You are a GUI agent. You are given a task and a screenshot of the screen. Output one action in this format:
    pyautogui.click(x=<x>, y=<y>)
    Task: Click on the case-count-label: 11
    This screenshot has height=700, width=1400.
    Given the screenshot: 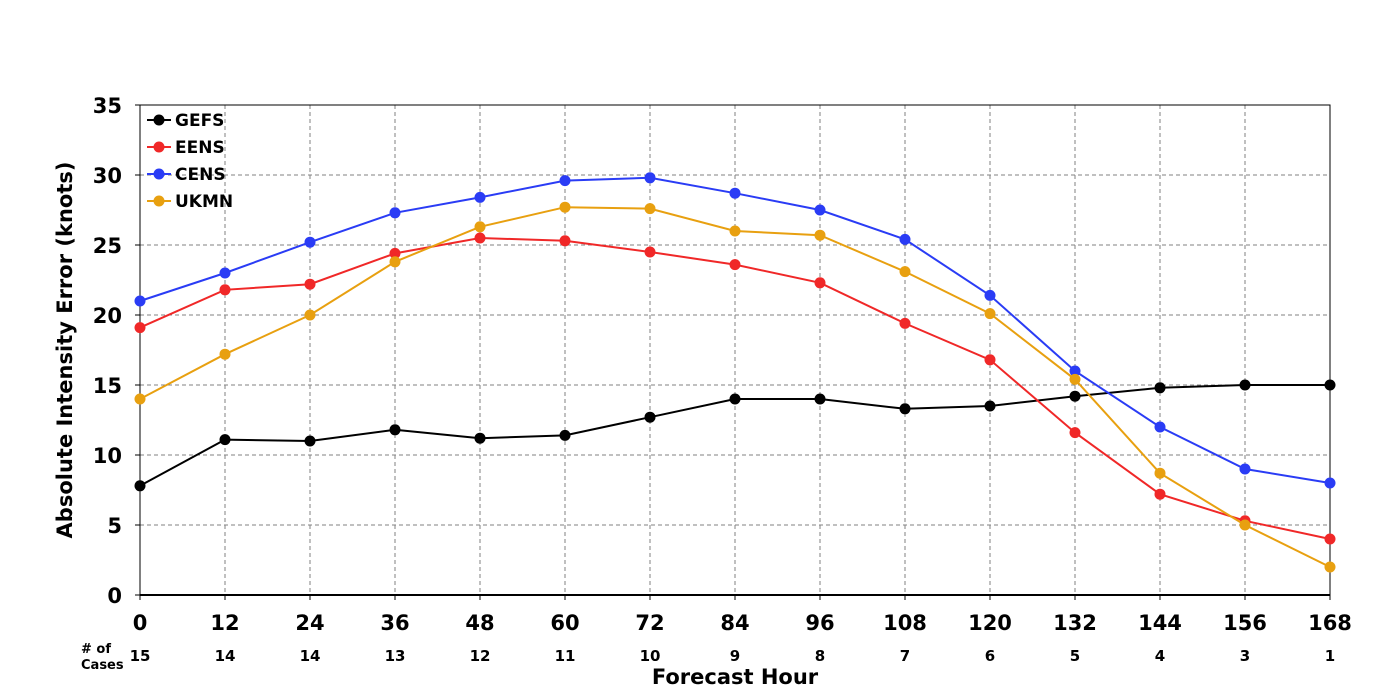 What is the action you would take?
    pyautogui.click(x=565, y=656)
    